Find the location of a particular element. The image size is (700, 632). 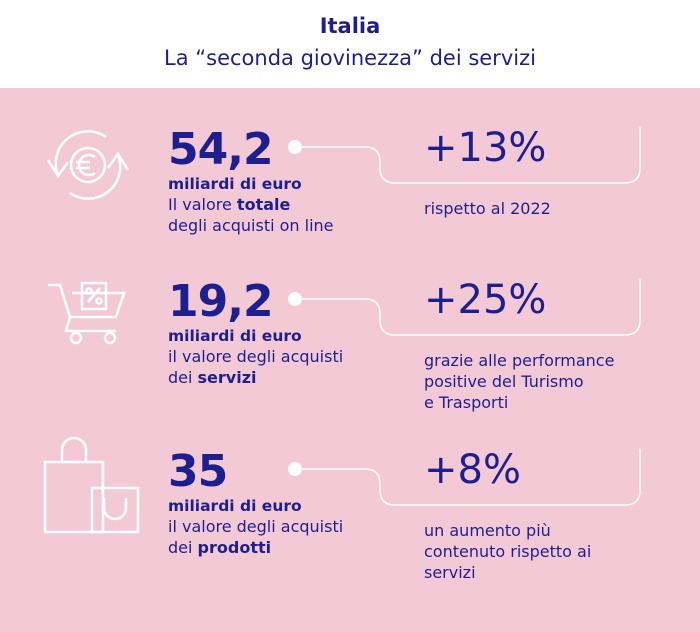

stat-description: dei prodotti is located at coordinates (219, 547).